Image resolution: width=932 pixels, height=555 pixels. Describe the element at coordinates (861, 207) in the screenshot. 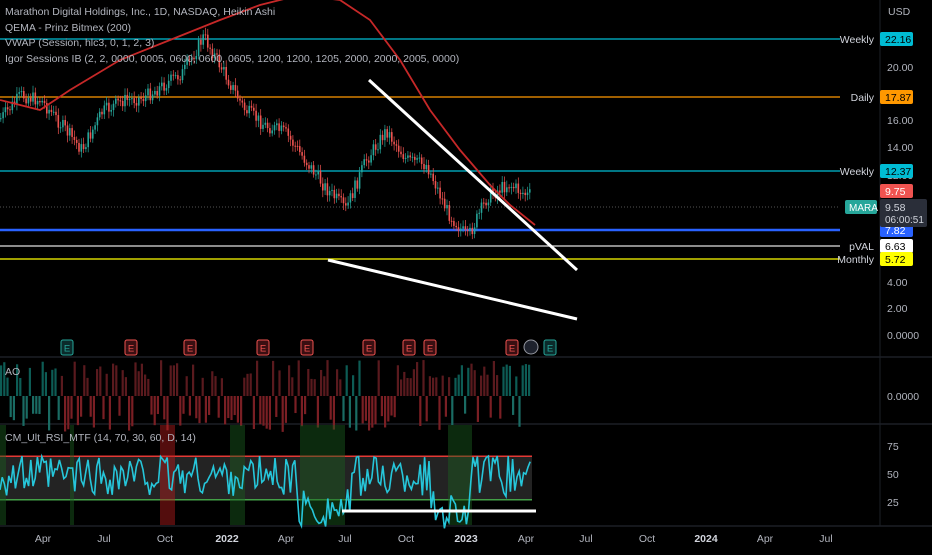

I see `ticker-badge` at that location.